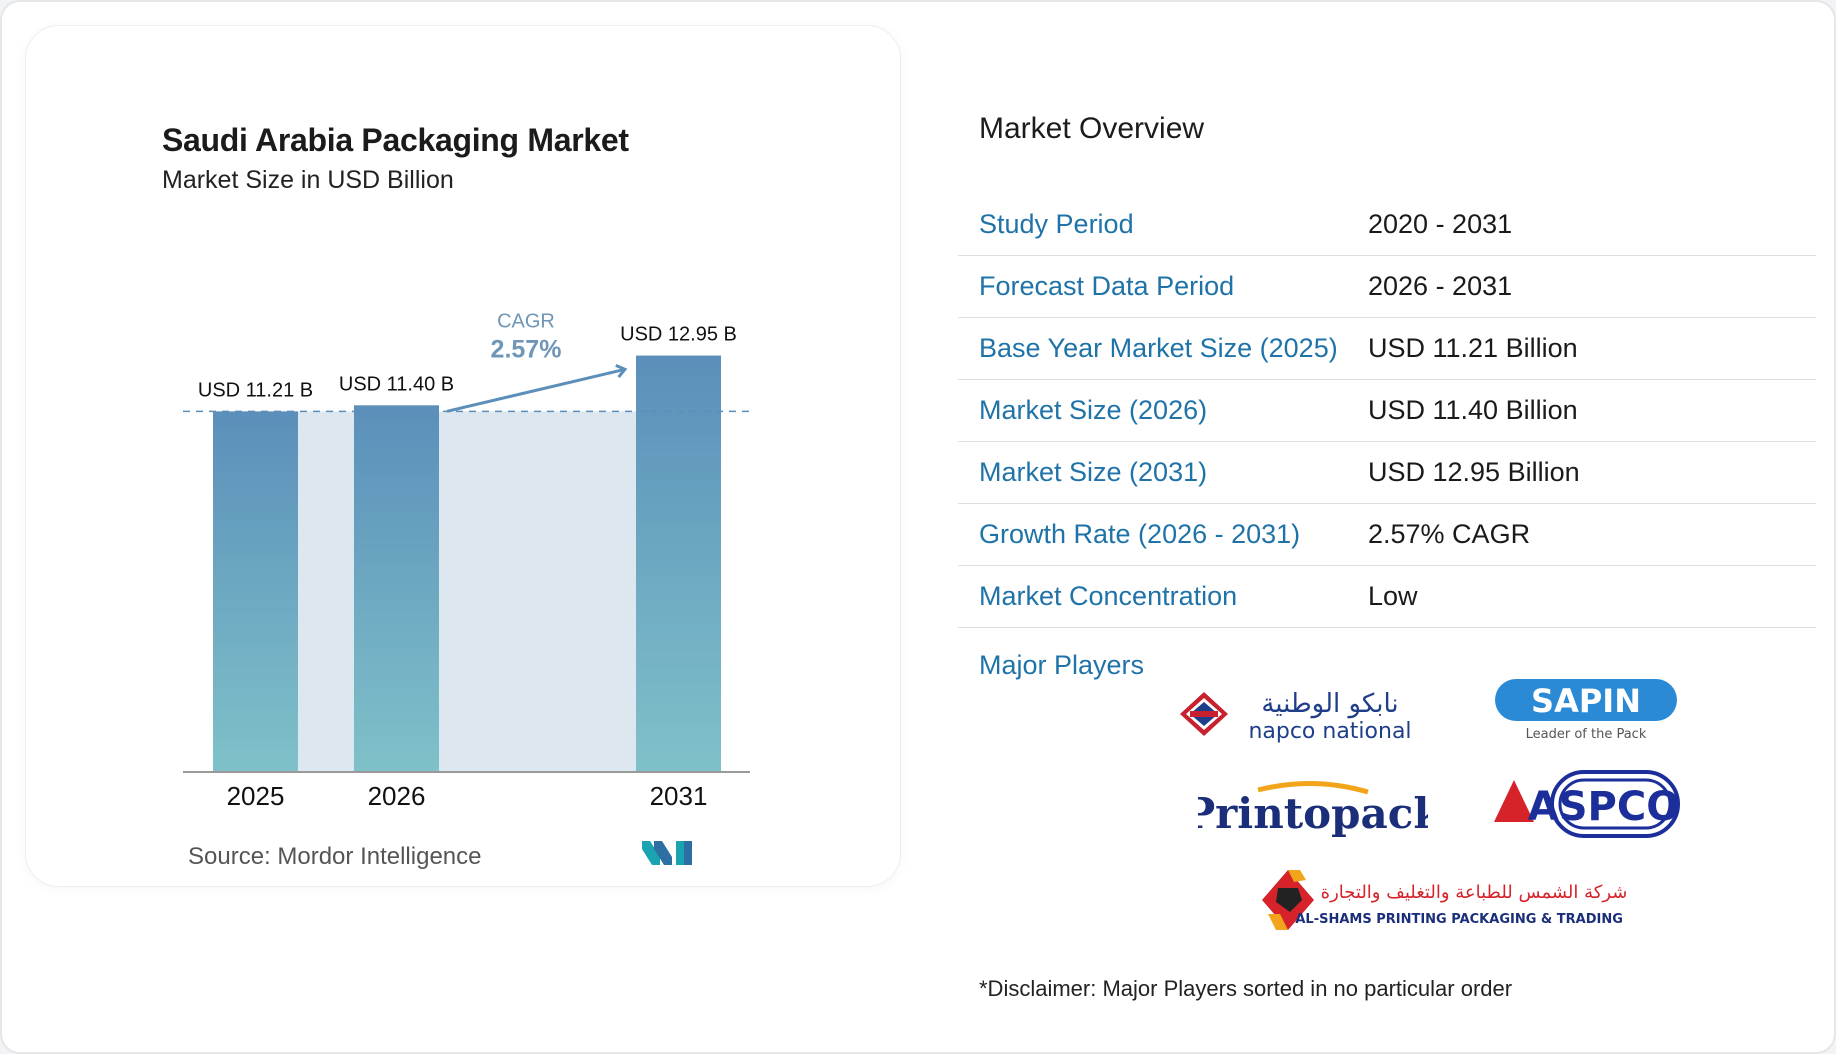  What do you see at coordinates (1604, 807) in the screenshot?
I see `svg-text: ASPCO` at bounding box center [1604, 807].